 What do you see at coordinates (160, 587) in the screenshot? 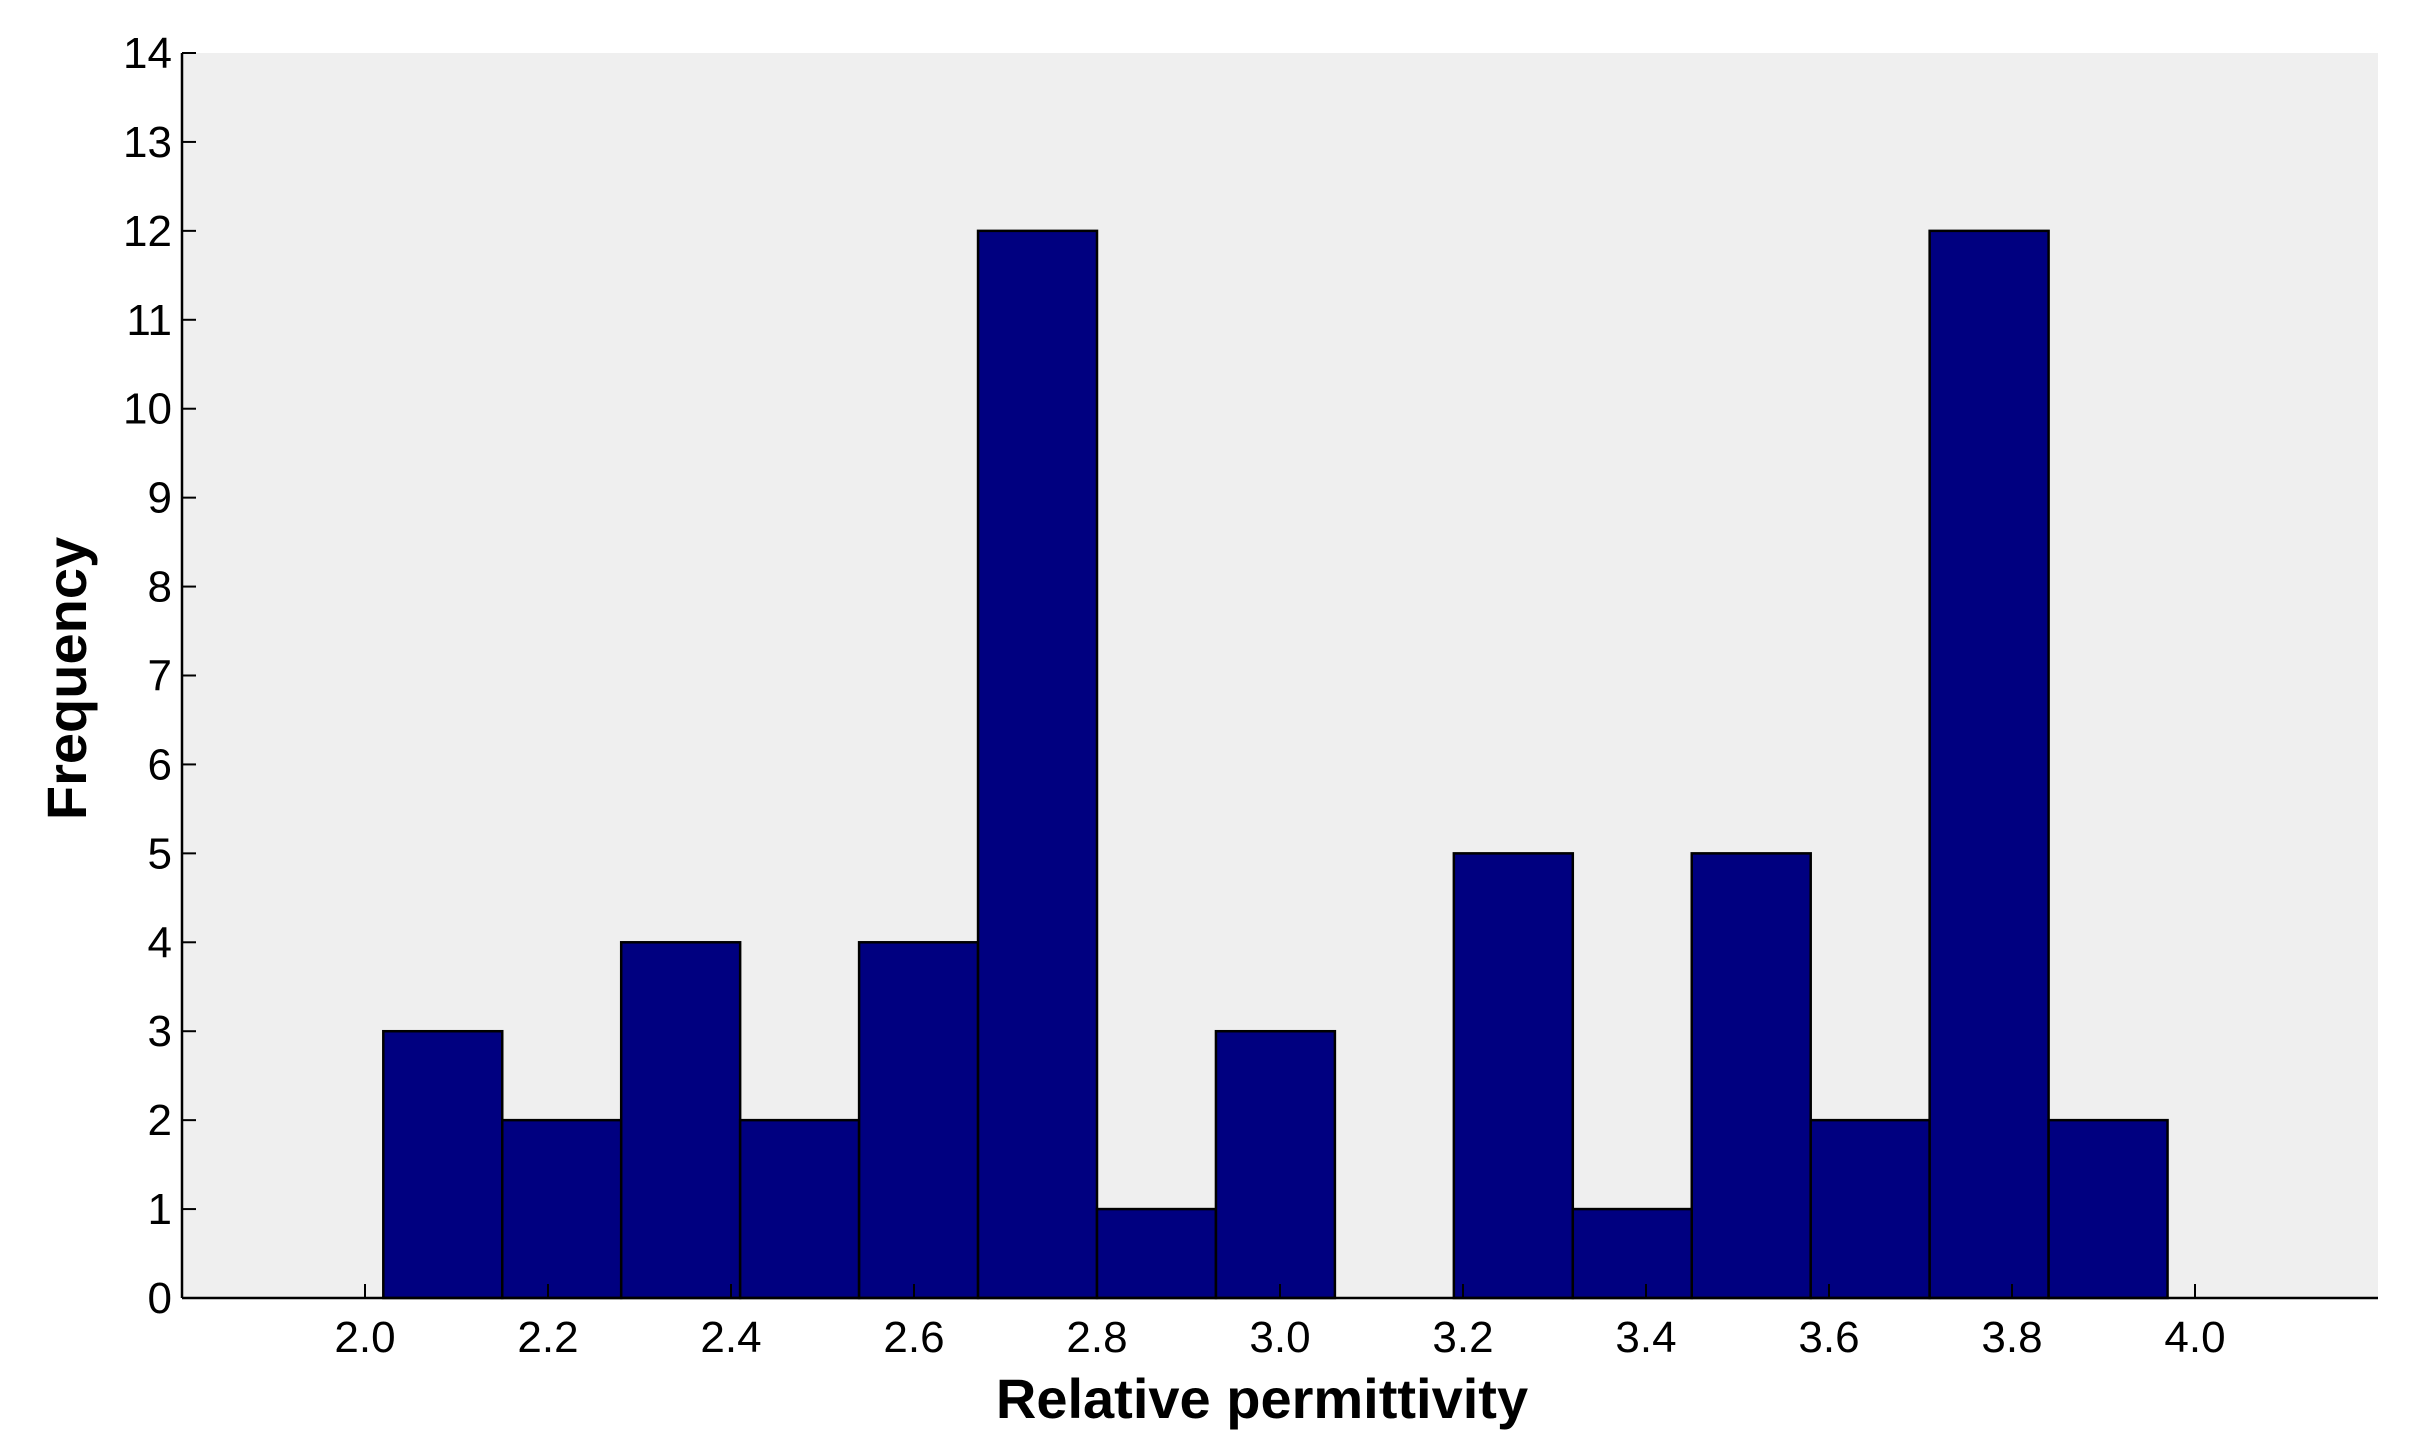
I see `y-tick-label: 8` at bounding box center [160, 587].